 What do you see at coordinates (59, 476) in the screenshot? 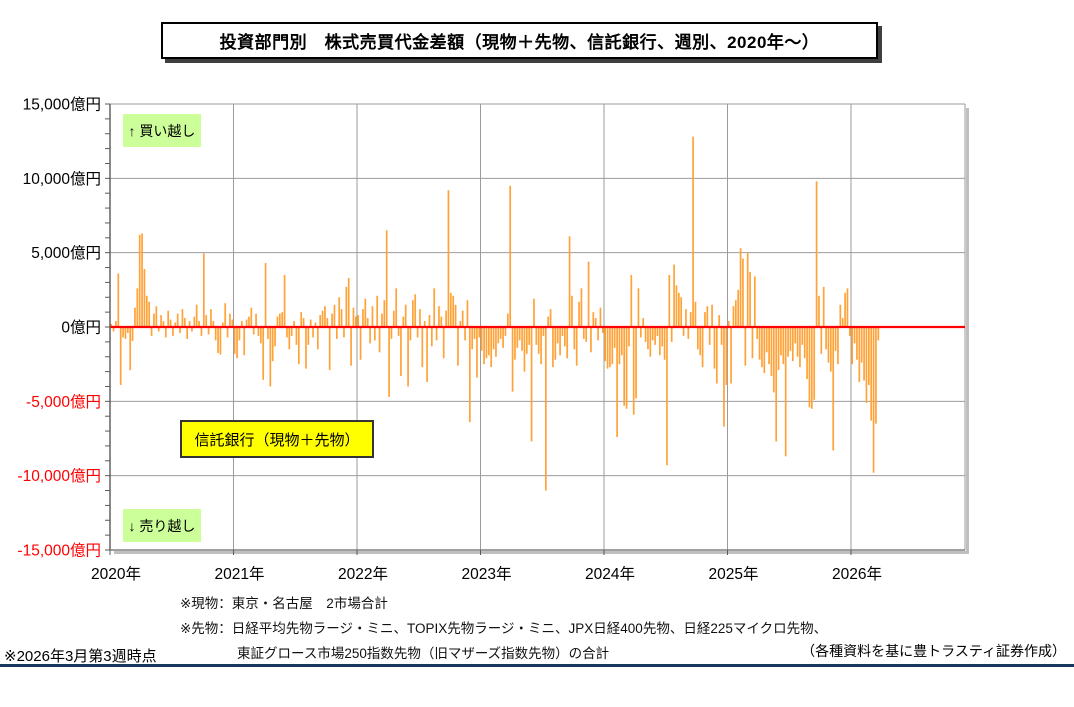
I see `y-tick-label: -10,000億円` at bounding box center [59, 476].